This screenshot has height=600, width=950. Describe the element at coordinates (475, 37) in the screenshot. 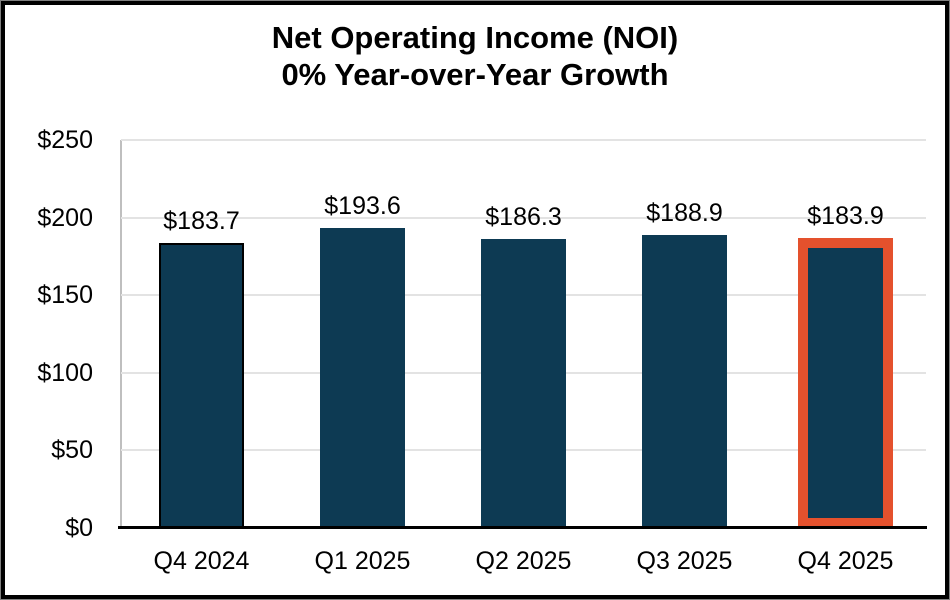

I see `chart-title-line: Net Operating Income (NOI)` at that location.